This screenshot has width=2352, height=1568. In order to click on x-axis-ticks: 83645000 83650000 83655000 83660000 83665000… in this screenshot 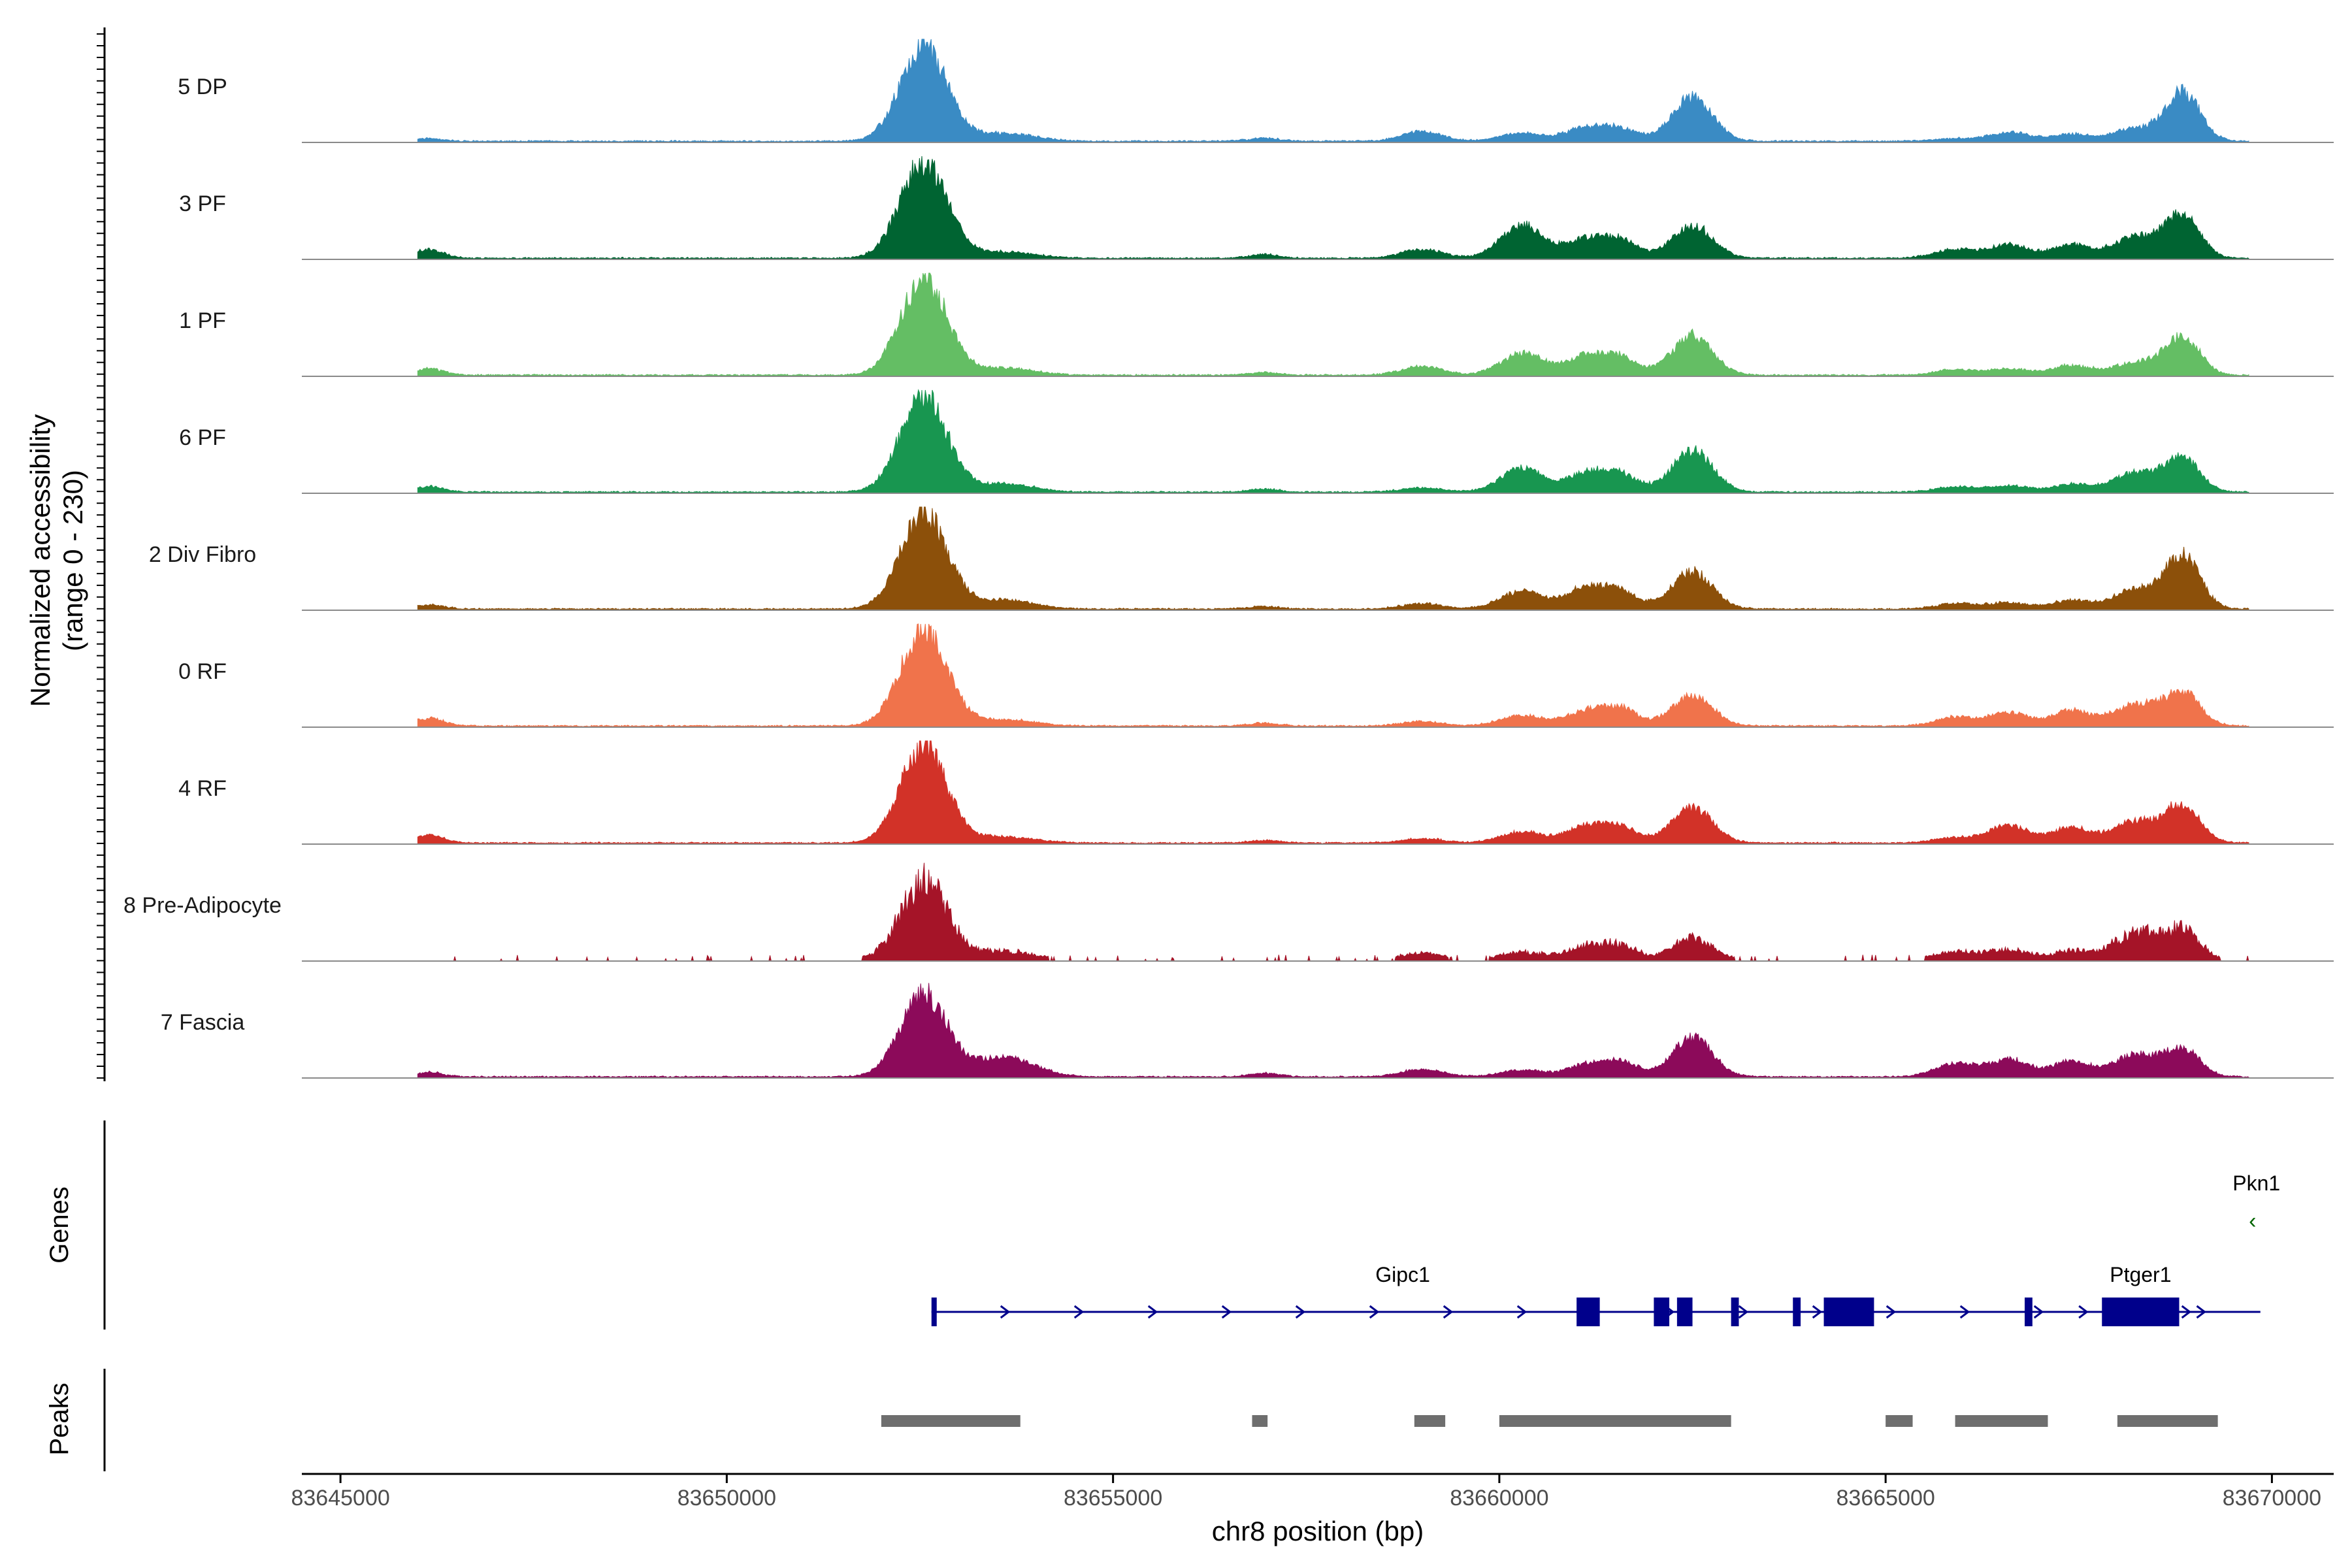, I will do `click(1306, 1492)`.